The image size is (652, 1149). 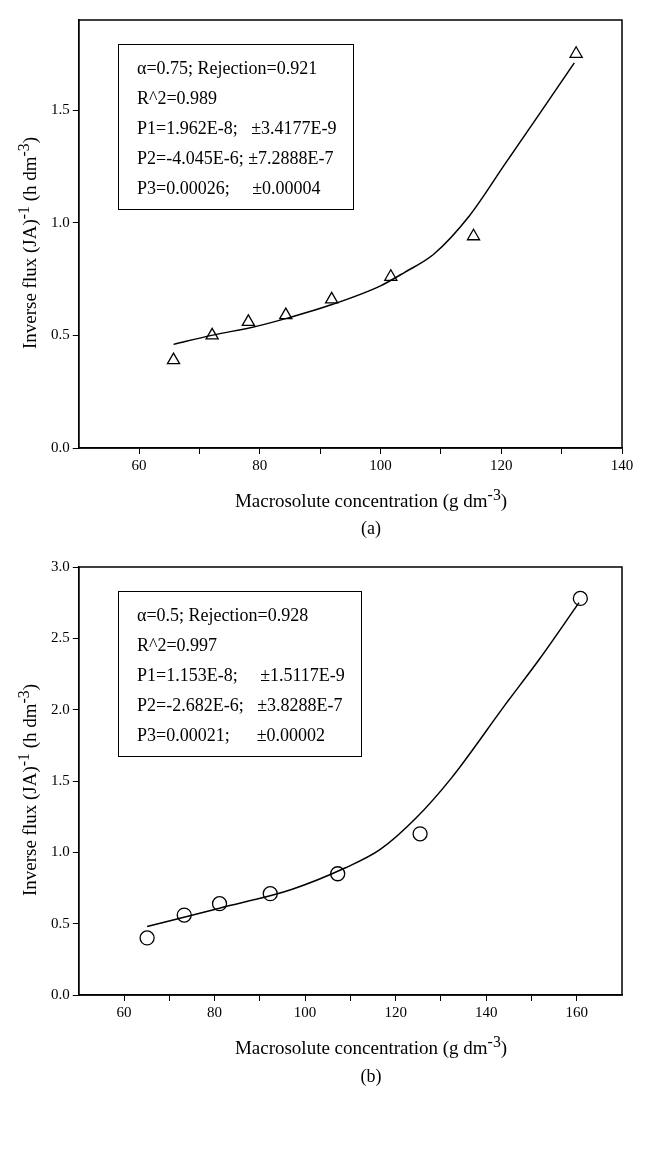 What do you see at coordinates (223, 616) in the screenshot?
I see `annotation: α=0.5; Rejection=0.928` at bounding box center [223, 616].